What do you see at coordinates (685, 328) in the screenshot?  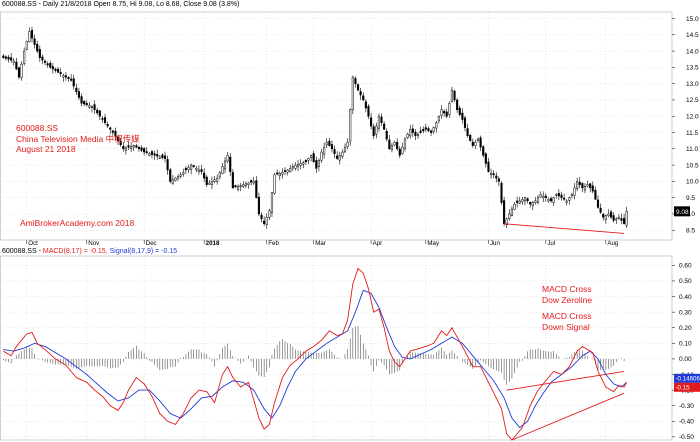 I see `macd-y-tick-label: 0.20` at bounding box center [685, 328].